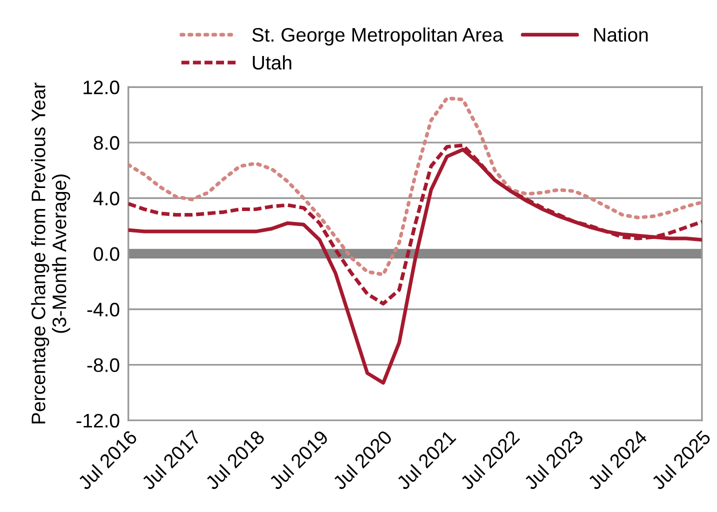 The image size is (717, 512). What do you see at coordinates (50, 253) in the screenshot?
I see `y-axis-title: Percentage Change from Previous Year (3-Month Average)` at bounding box center [50, 253].